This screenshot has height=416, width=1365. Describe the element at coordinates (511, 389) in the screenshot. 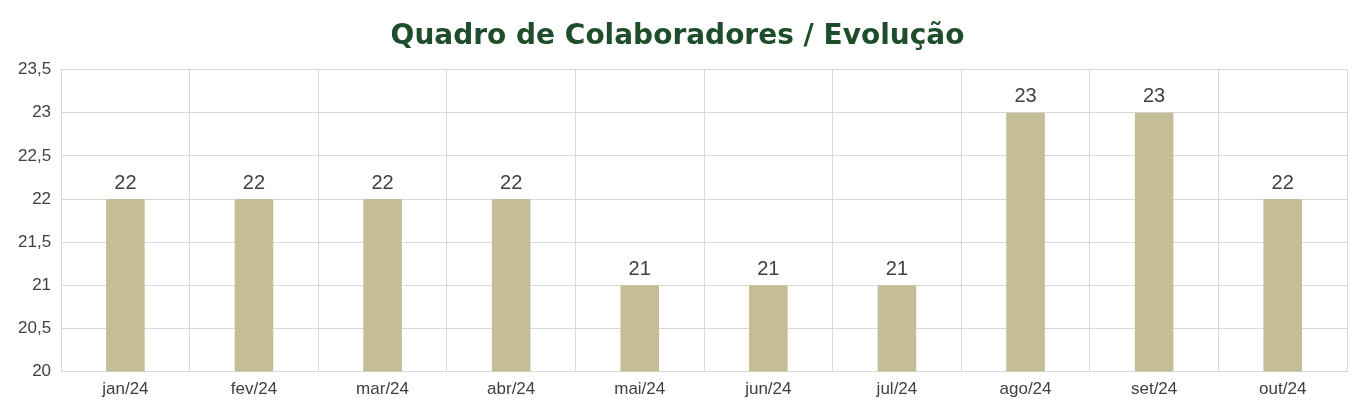

I see `x-tick-label: abr/24` at that location.